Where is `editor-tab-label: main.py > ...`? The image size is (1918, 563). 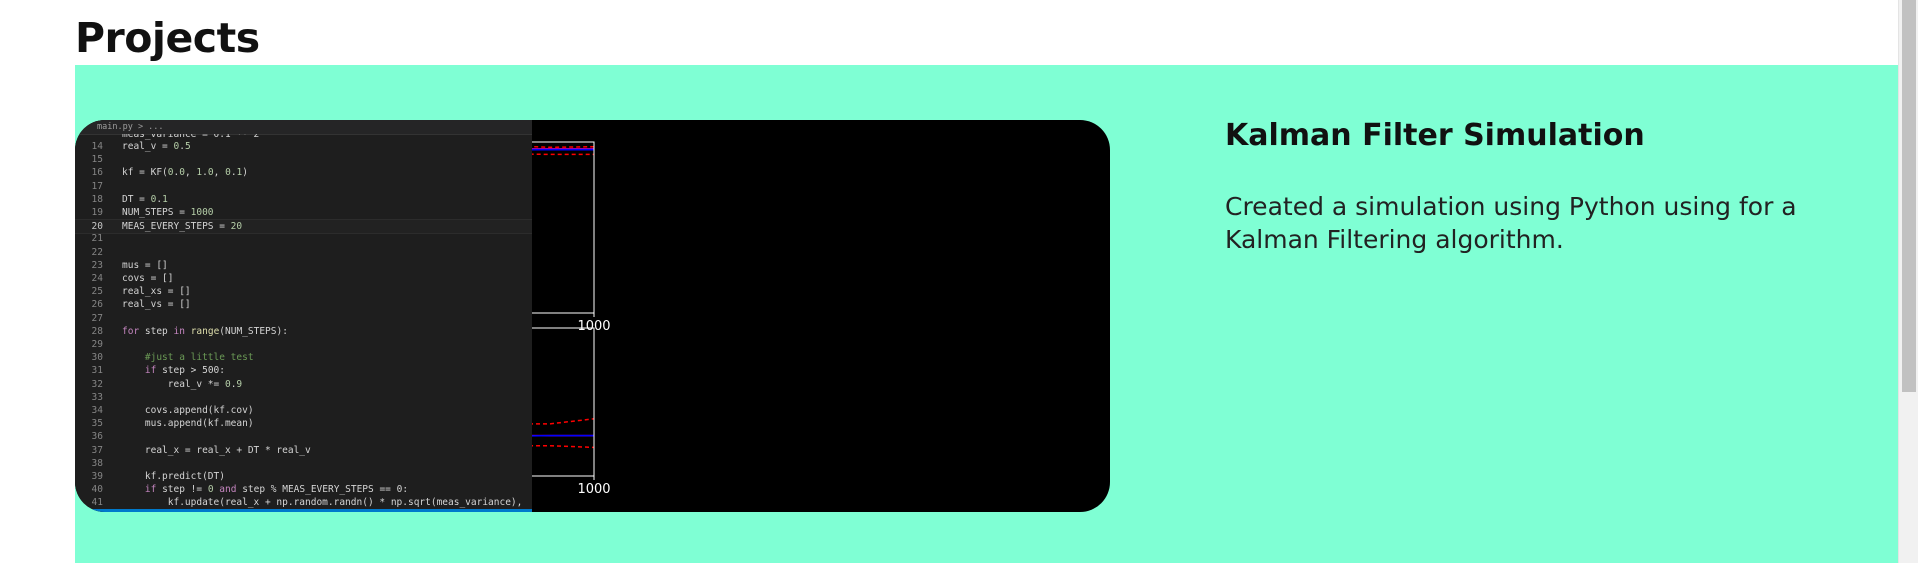
editor-tab-label: main.py > ... is located at coordinates (303, 127).